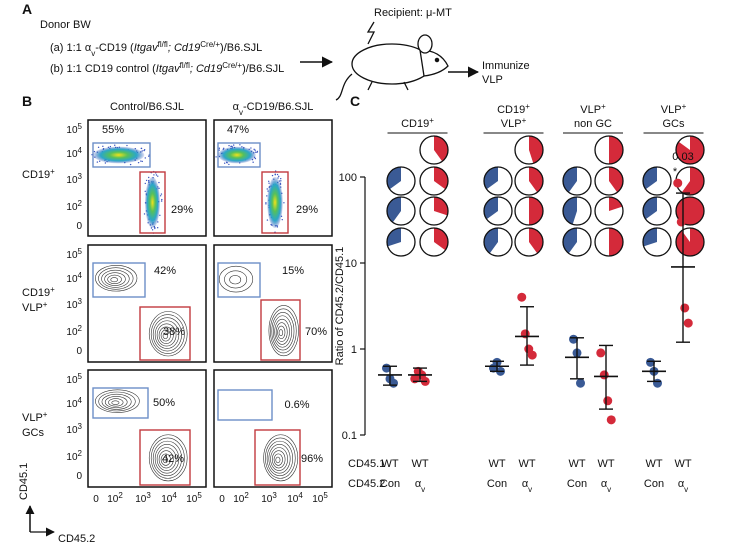  I want to click on axis-arrow, so click(41, 519).